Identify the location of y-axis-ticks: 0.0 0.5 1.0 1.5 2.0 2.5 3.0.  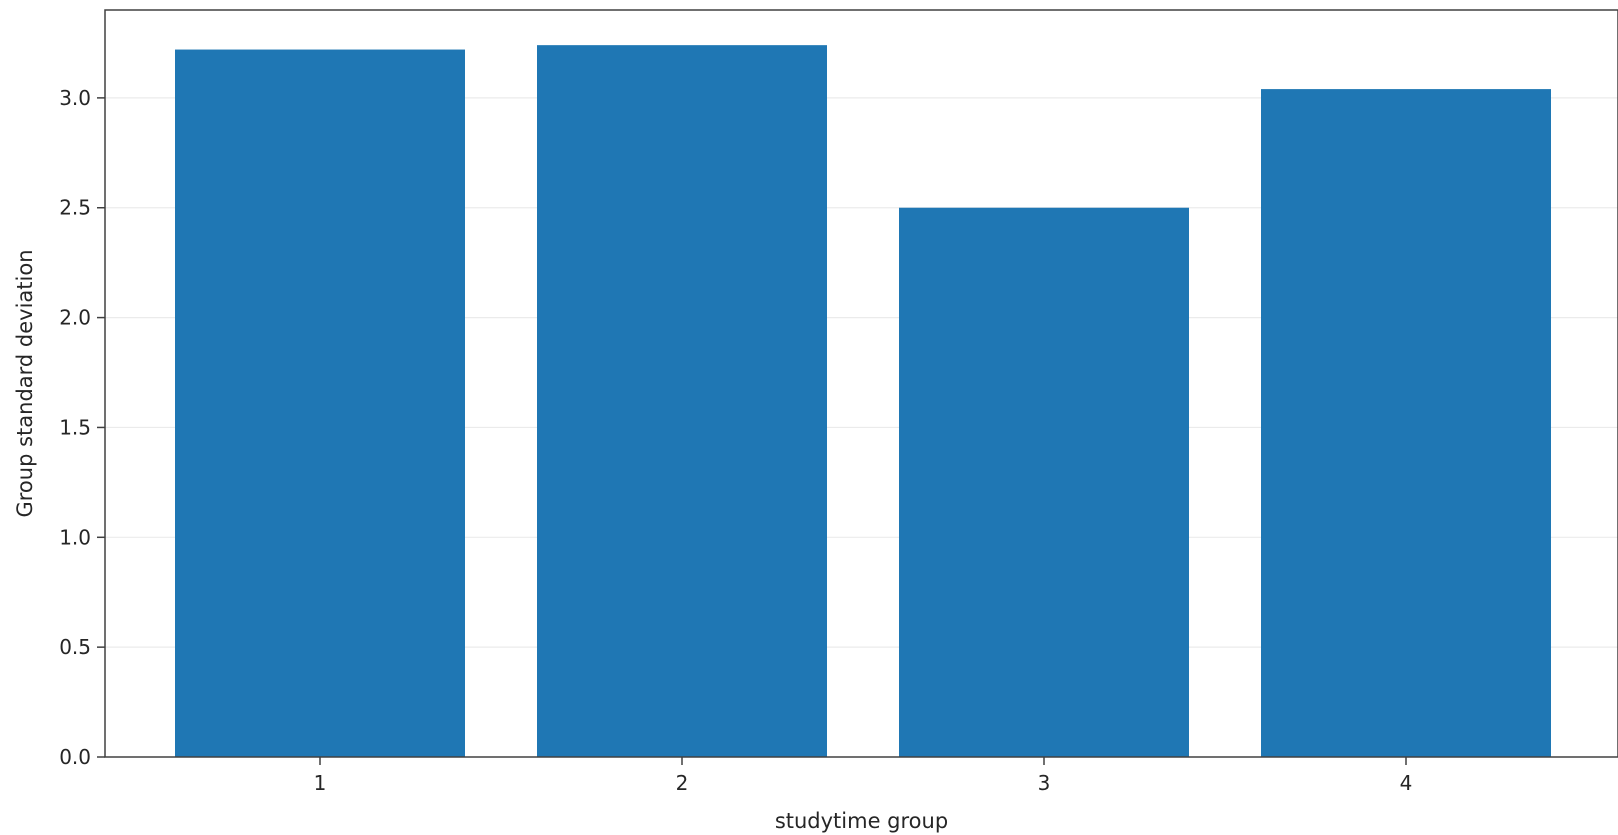
(82, 427).